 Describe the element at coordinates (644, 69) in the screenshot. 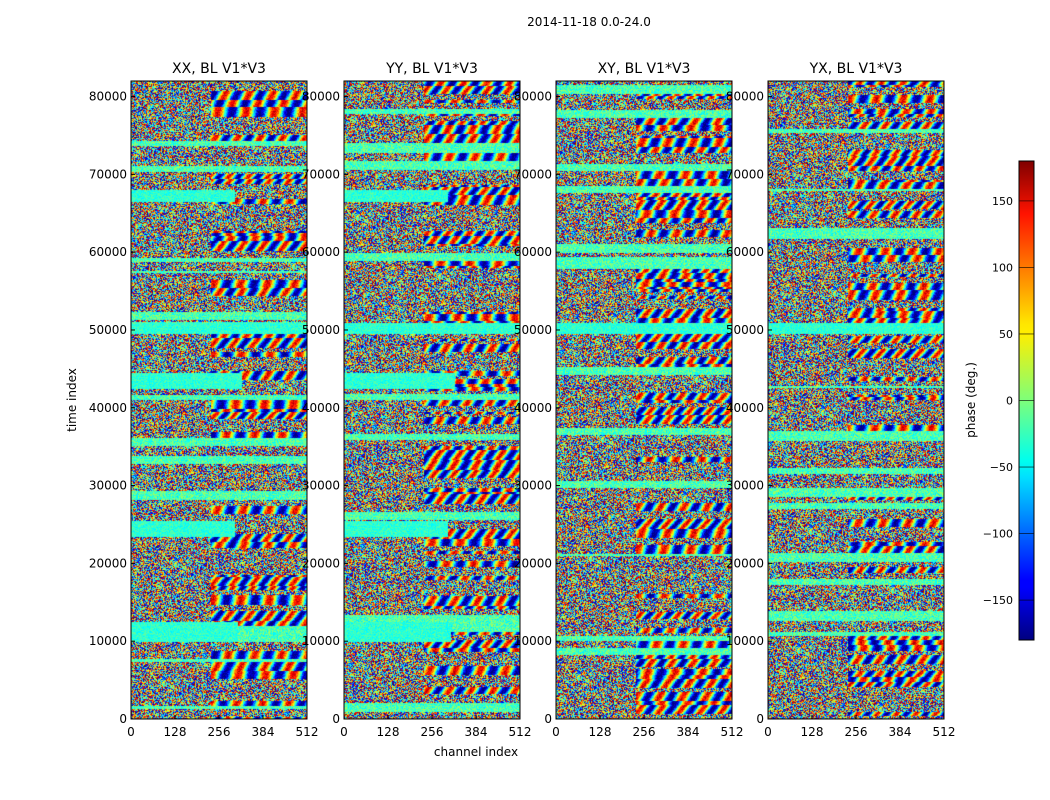

I see `panel-title: XY, BL V1*V3` at that location.